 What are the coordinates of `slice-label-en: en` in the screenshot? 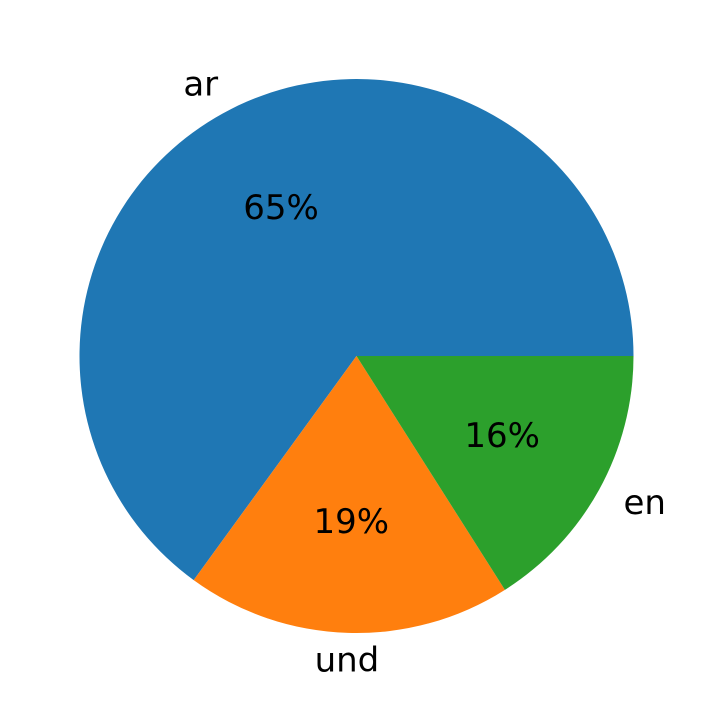 It's located at (645, 503).